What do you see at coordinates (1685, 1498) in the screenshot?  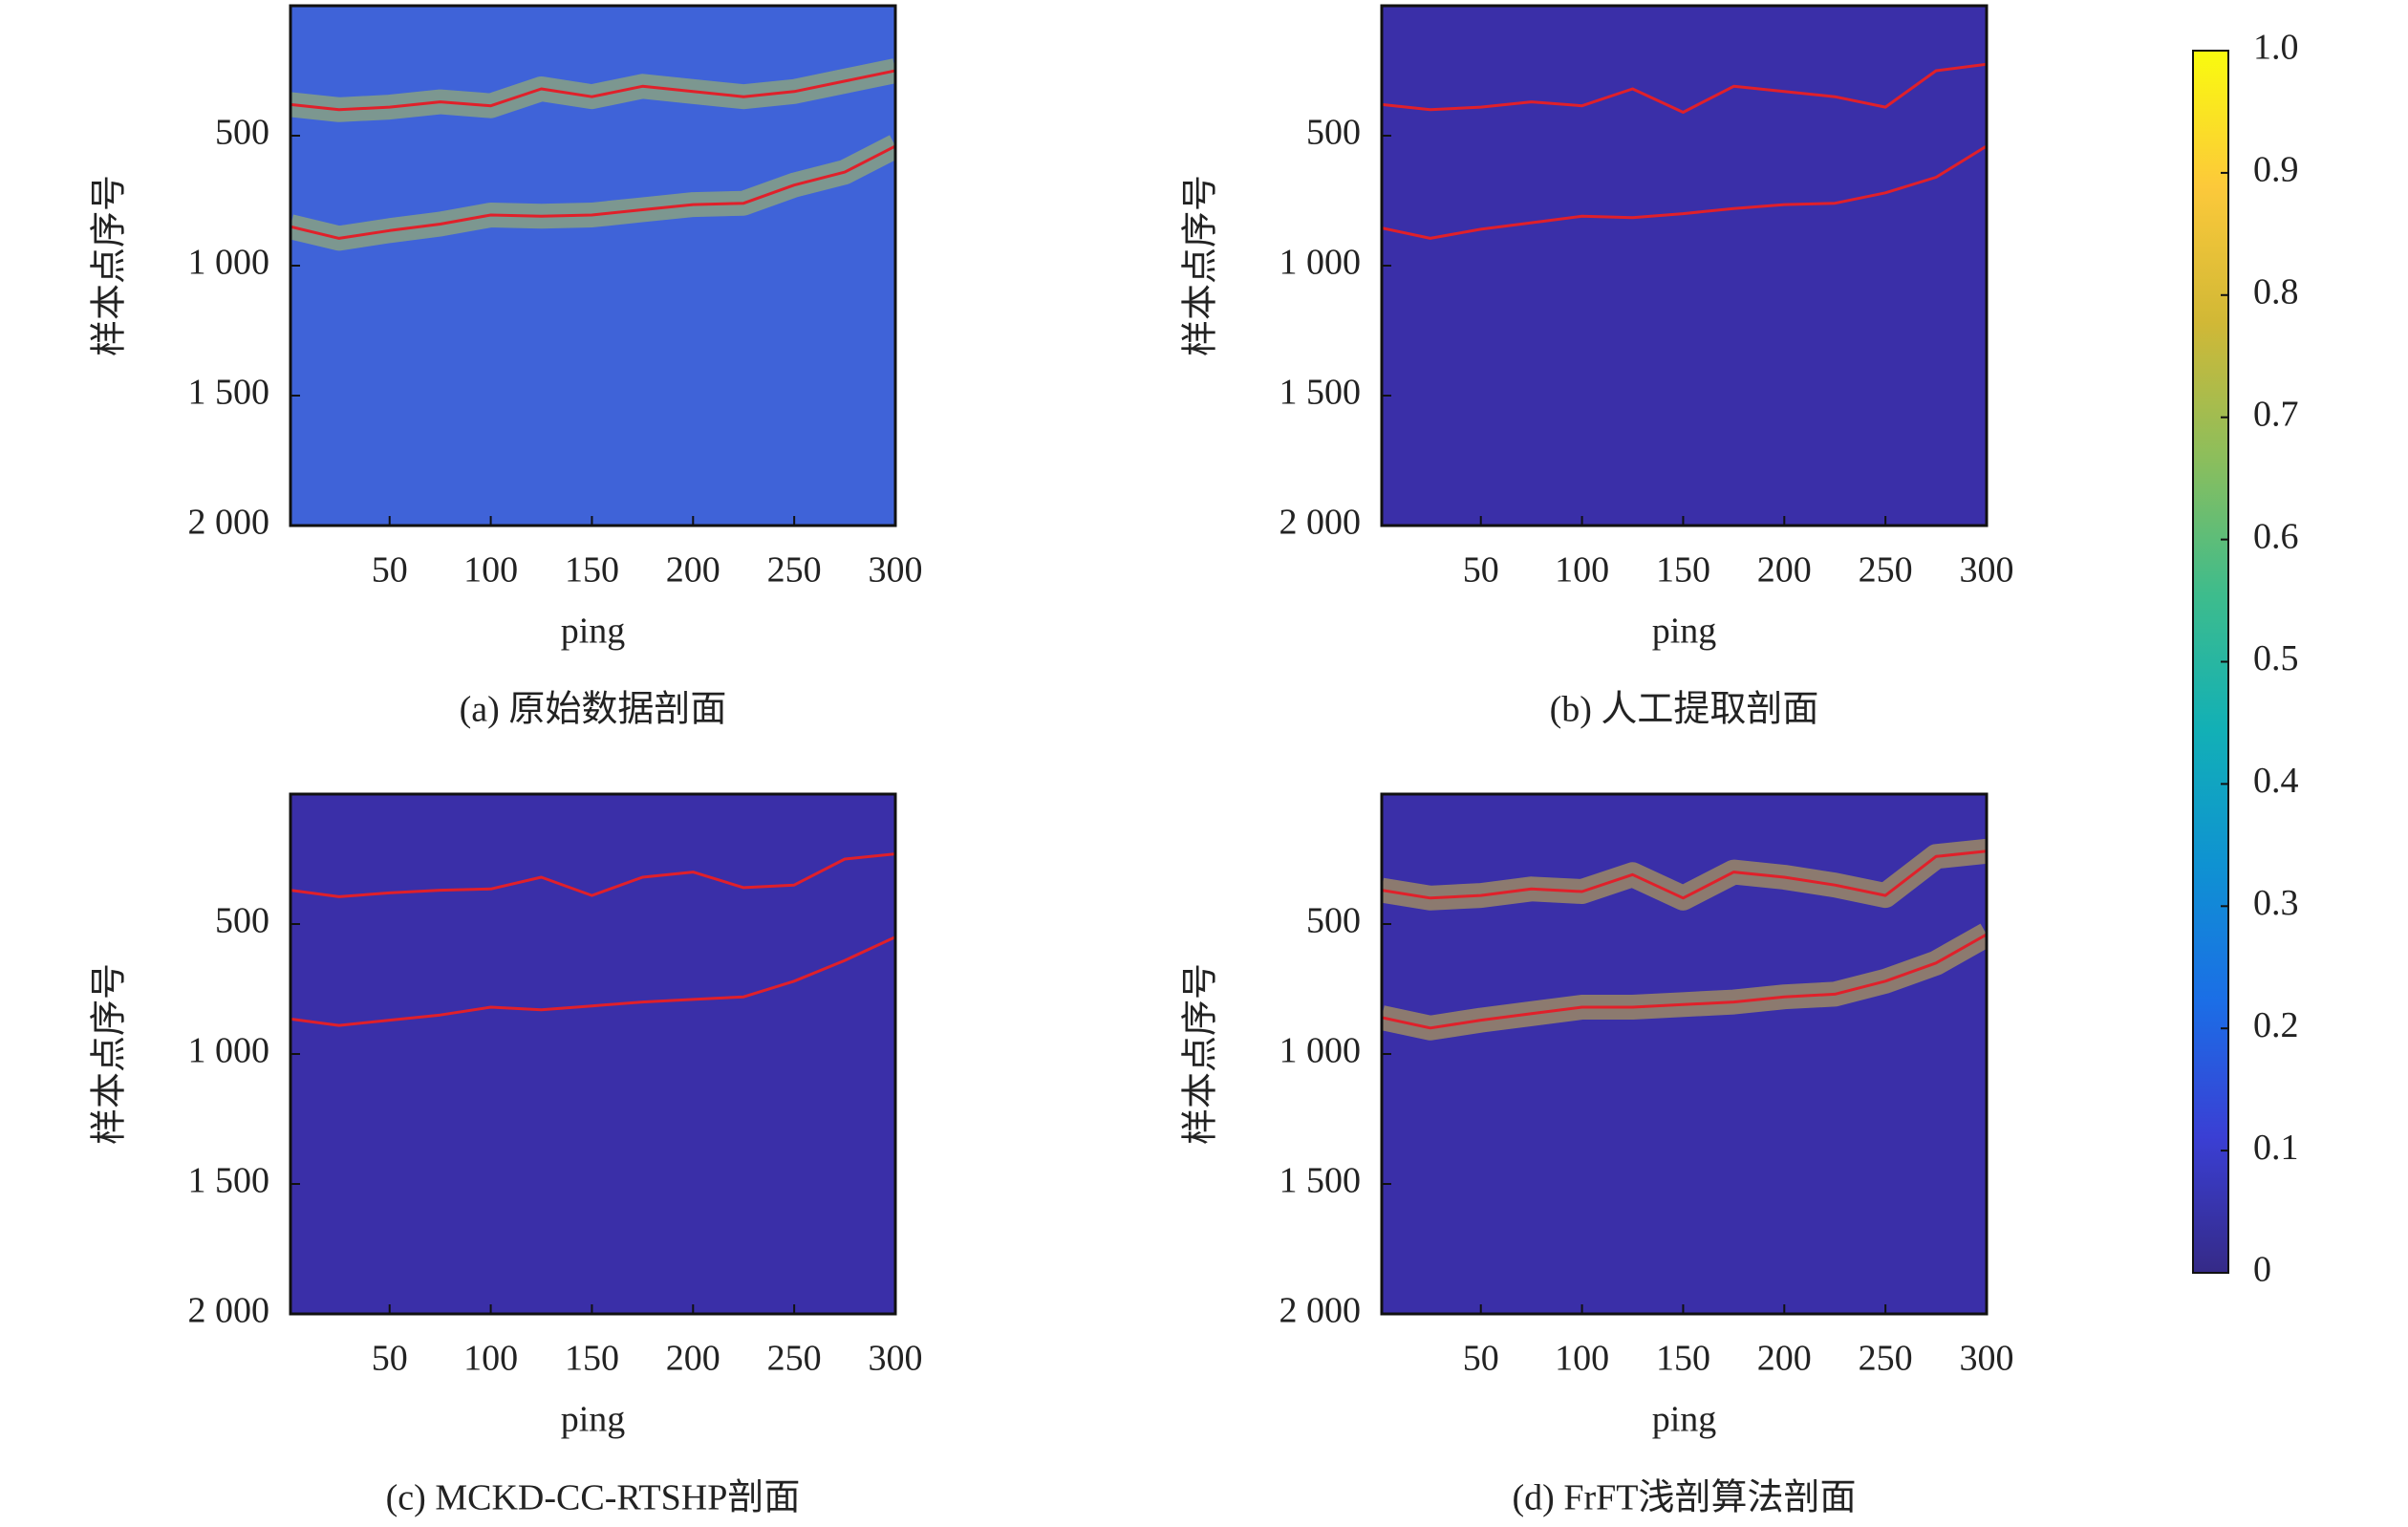 I see `panel-caption: (d) FrFT浅剖算法剖面` at bounding box center [1685, 1498].